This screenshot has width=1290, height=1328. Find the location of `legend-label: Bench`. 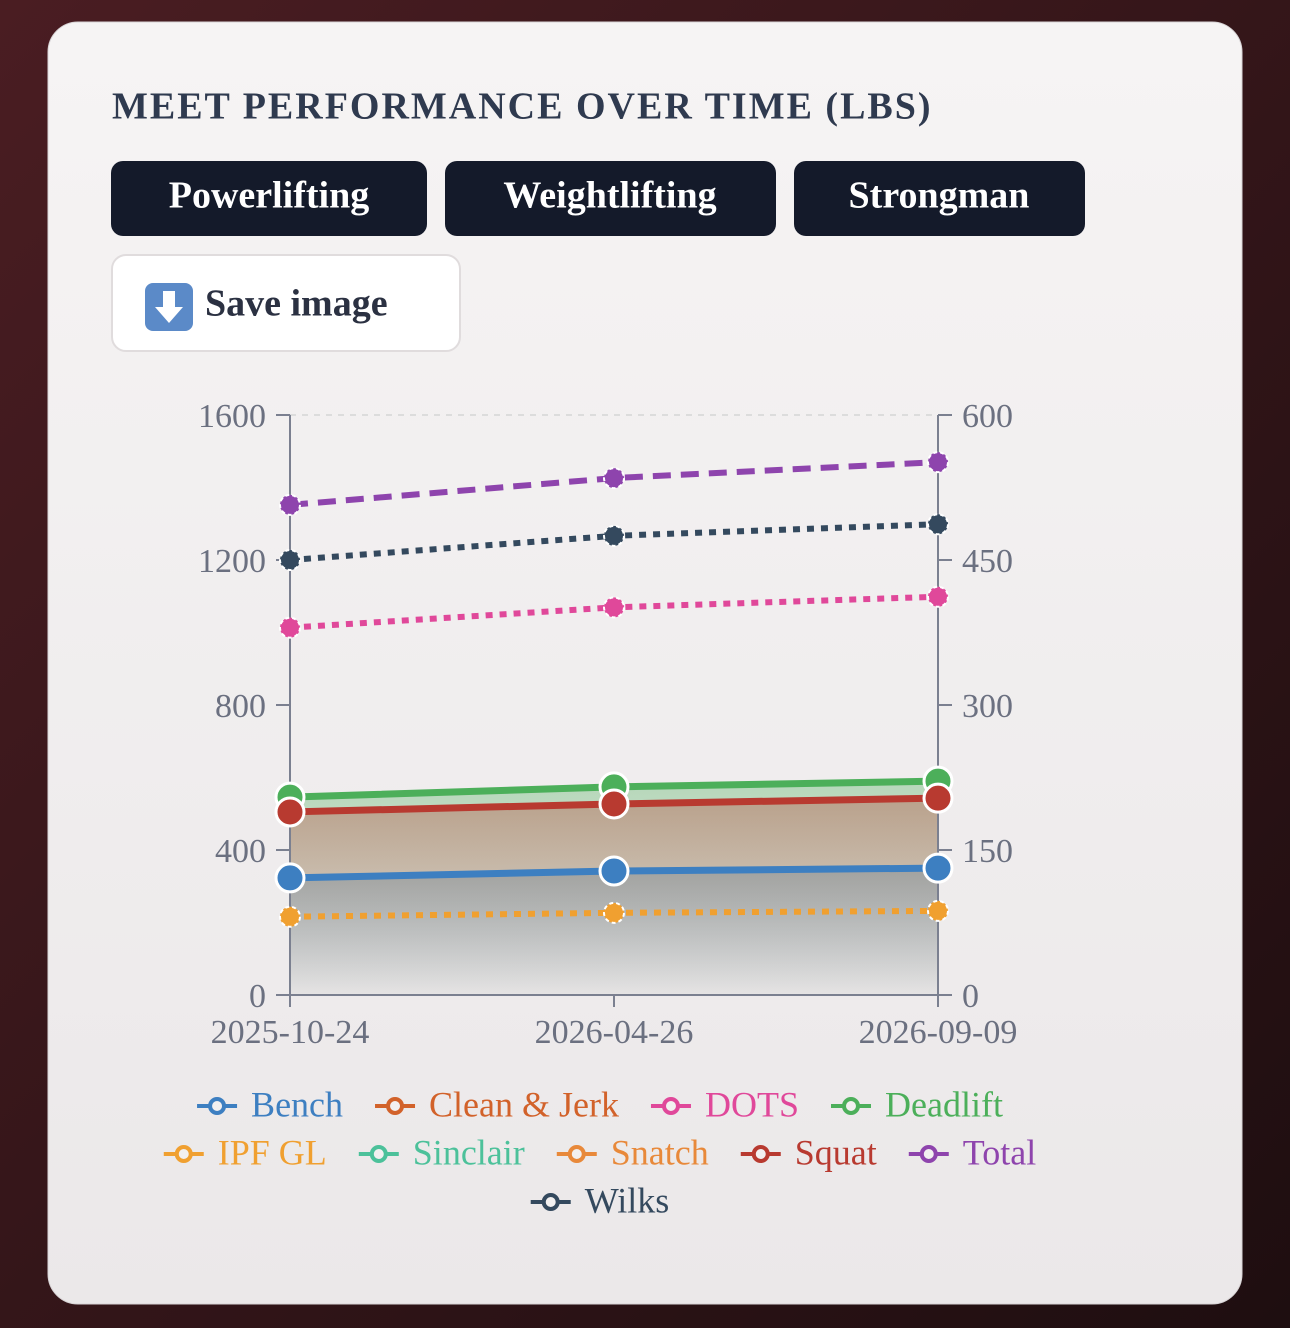

legend-label: Bench is located at coordinates (297, 1104).